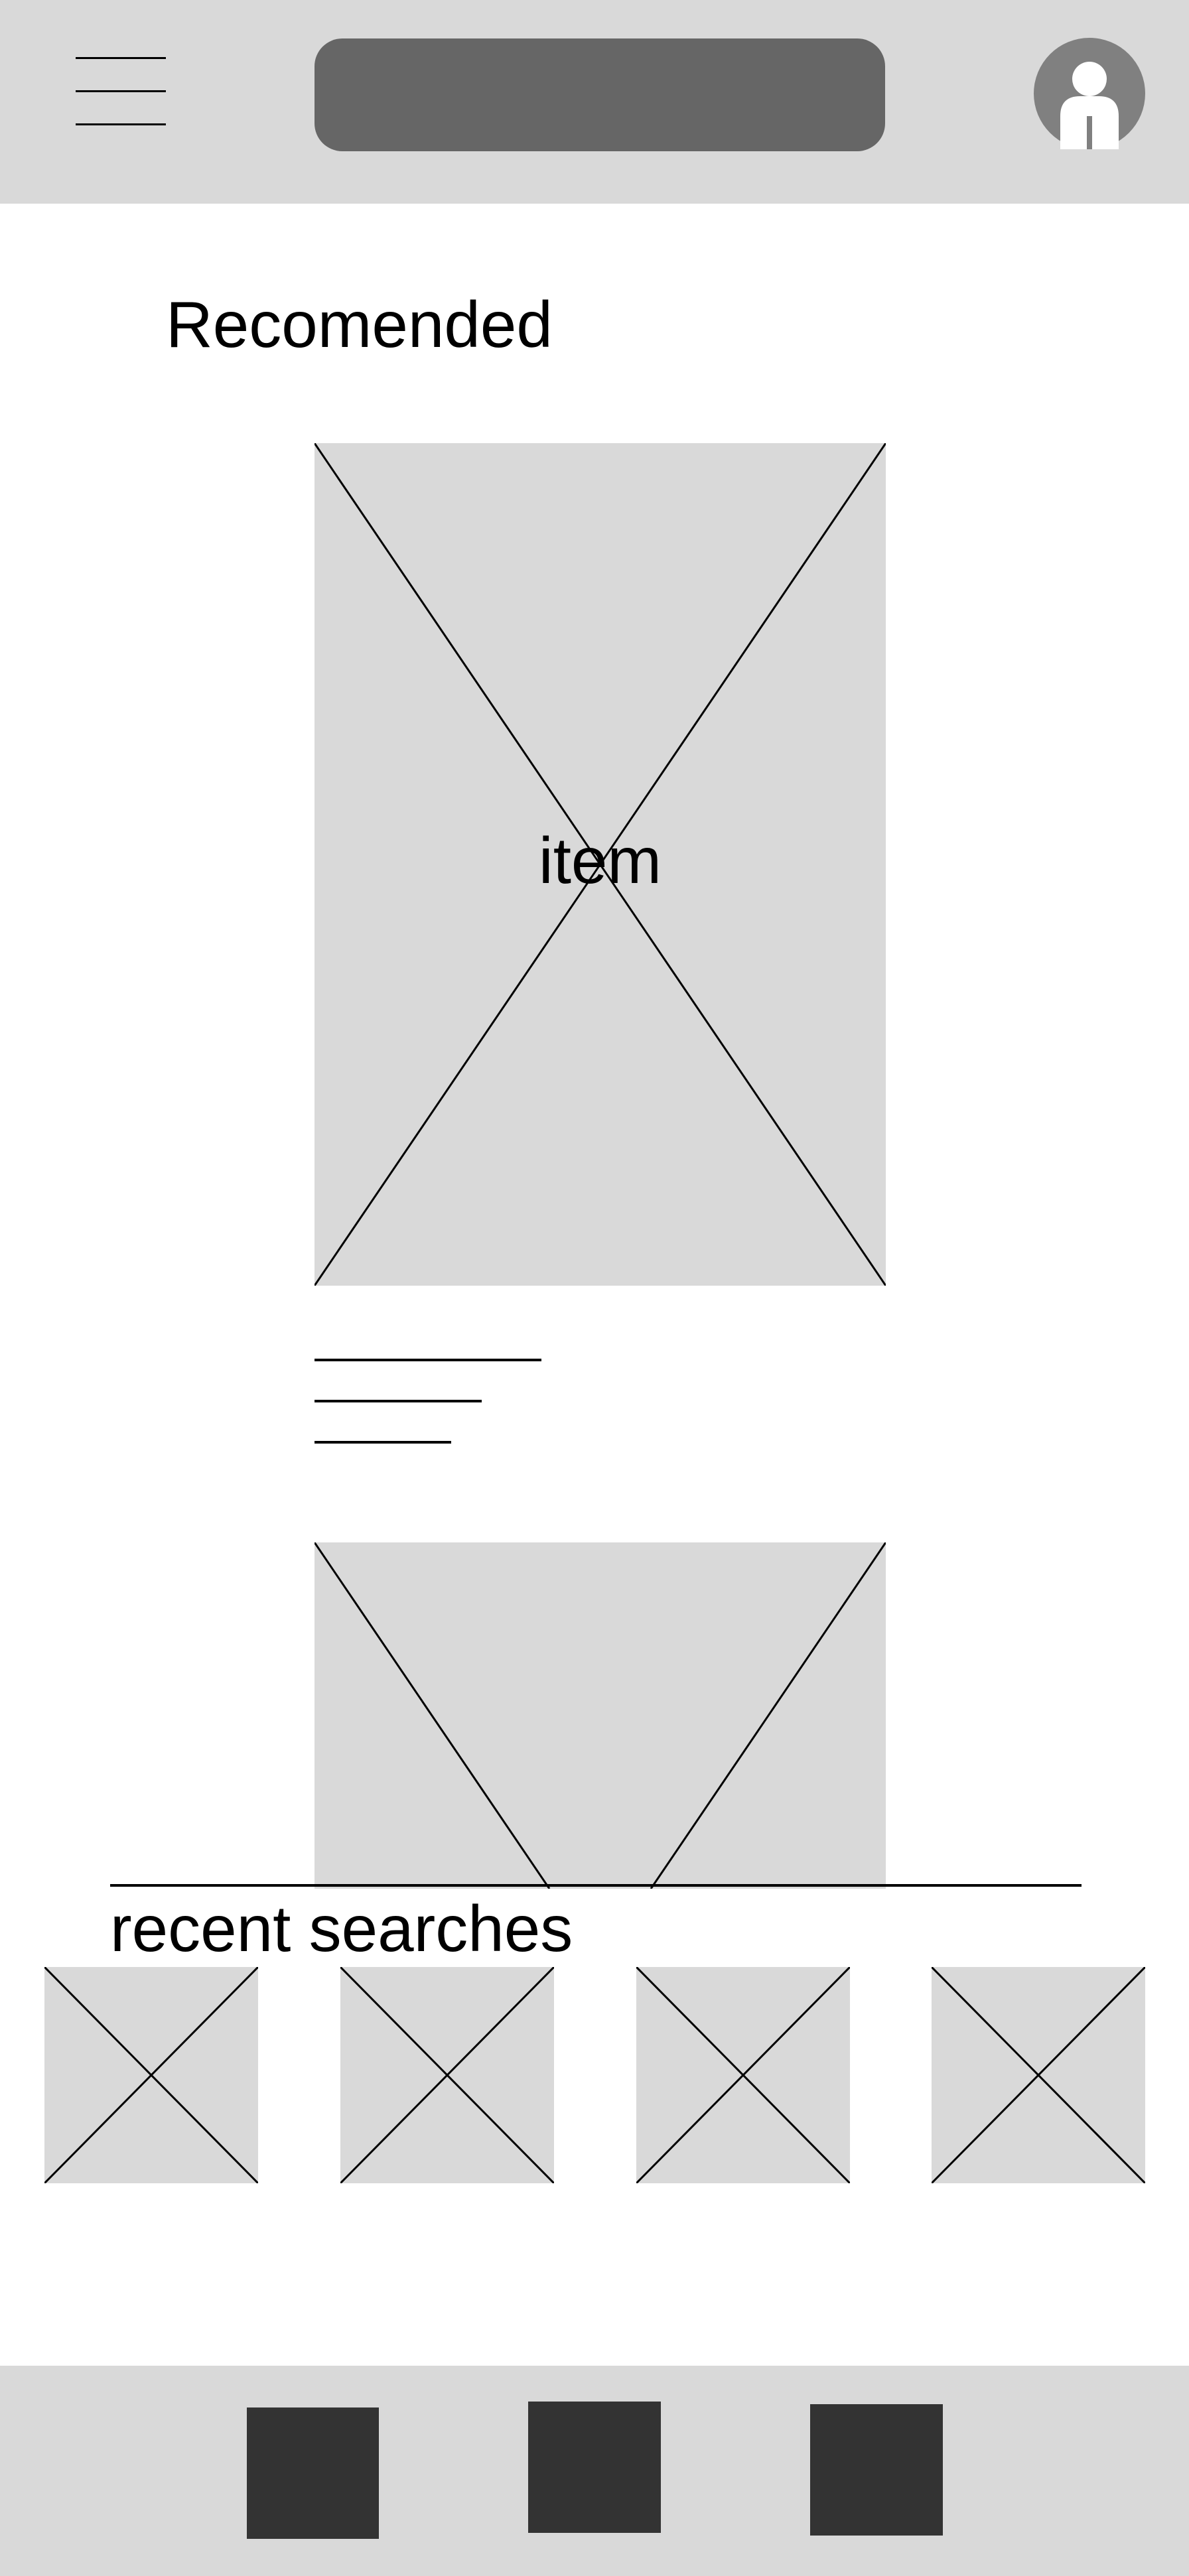 The height and width of the screenshot is (2576, 1189). Describe the element at coordinates (341, 1928) in the screenshot. I see `recent-searches-heading: recent searches` at that location.